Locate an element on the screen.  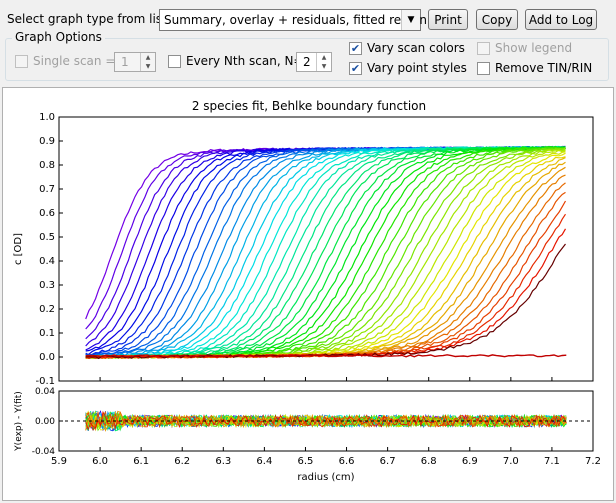
x-tick-label: 6.6 is located at coordinates (347, 461).